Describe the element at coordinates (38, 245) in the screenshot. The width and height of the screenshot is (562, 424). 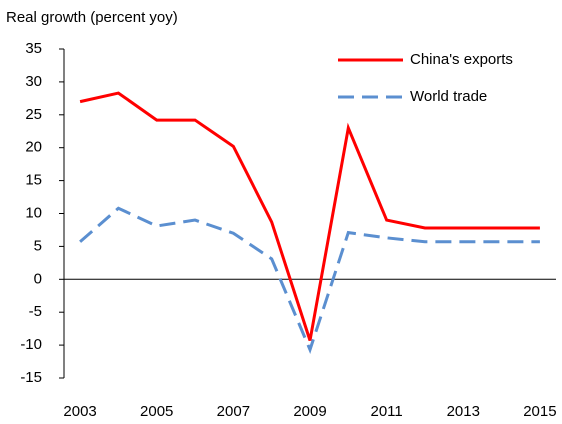
I see `y-tick-label: 5` at that location.